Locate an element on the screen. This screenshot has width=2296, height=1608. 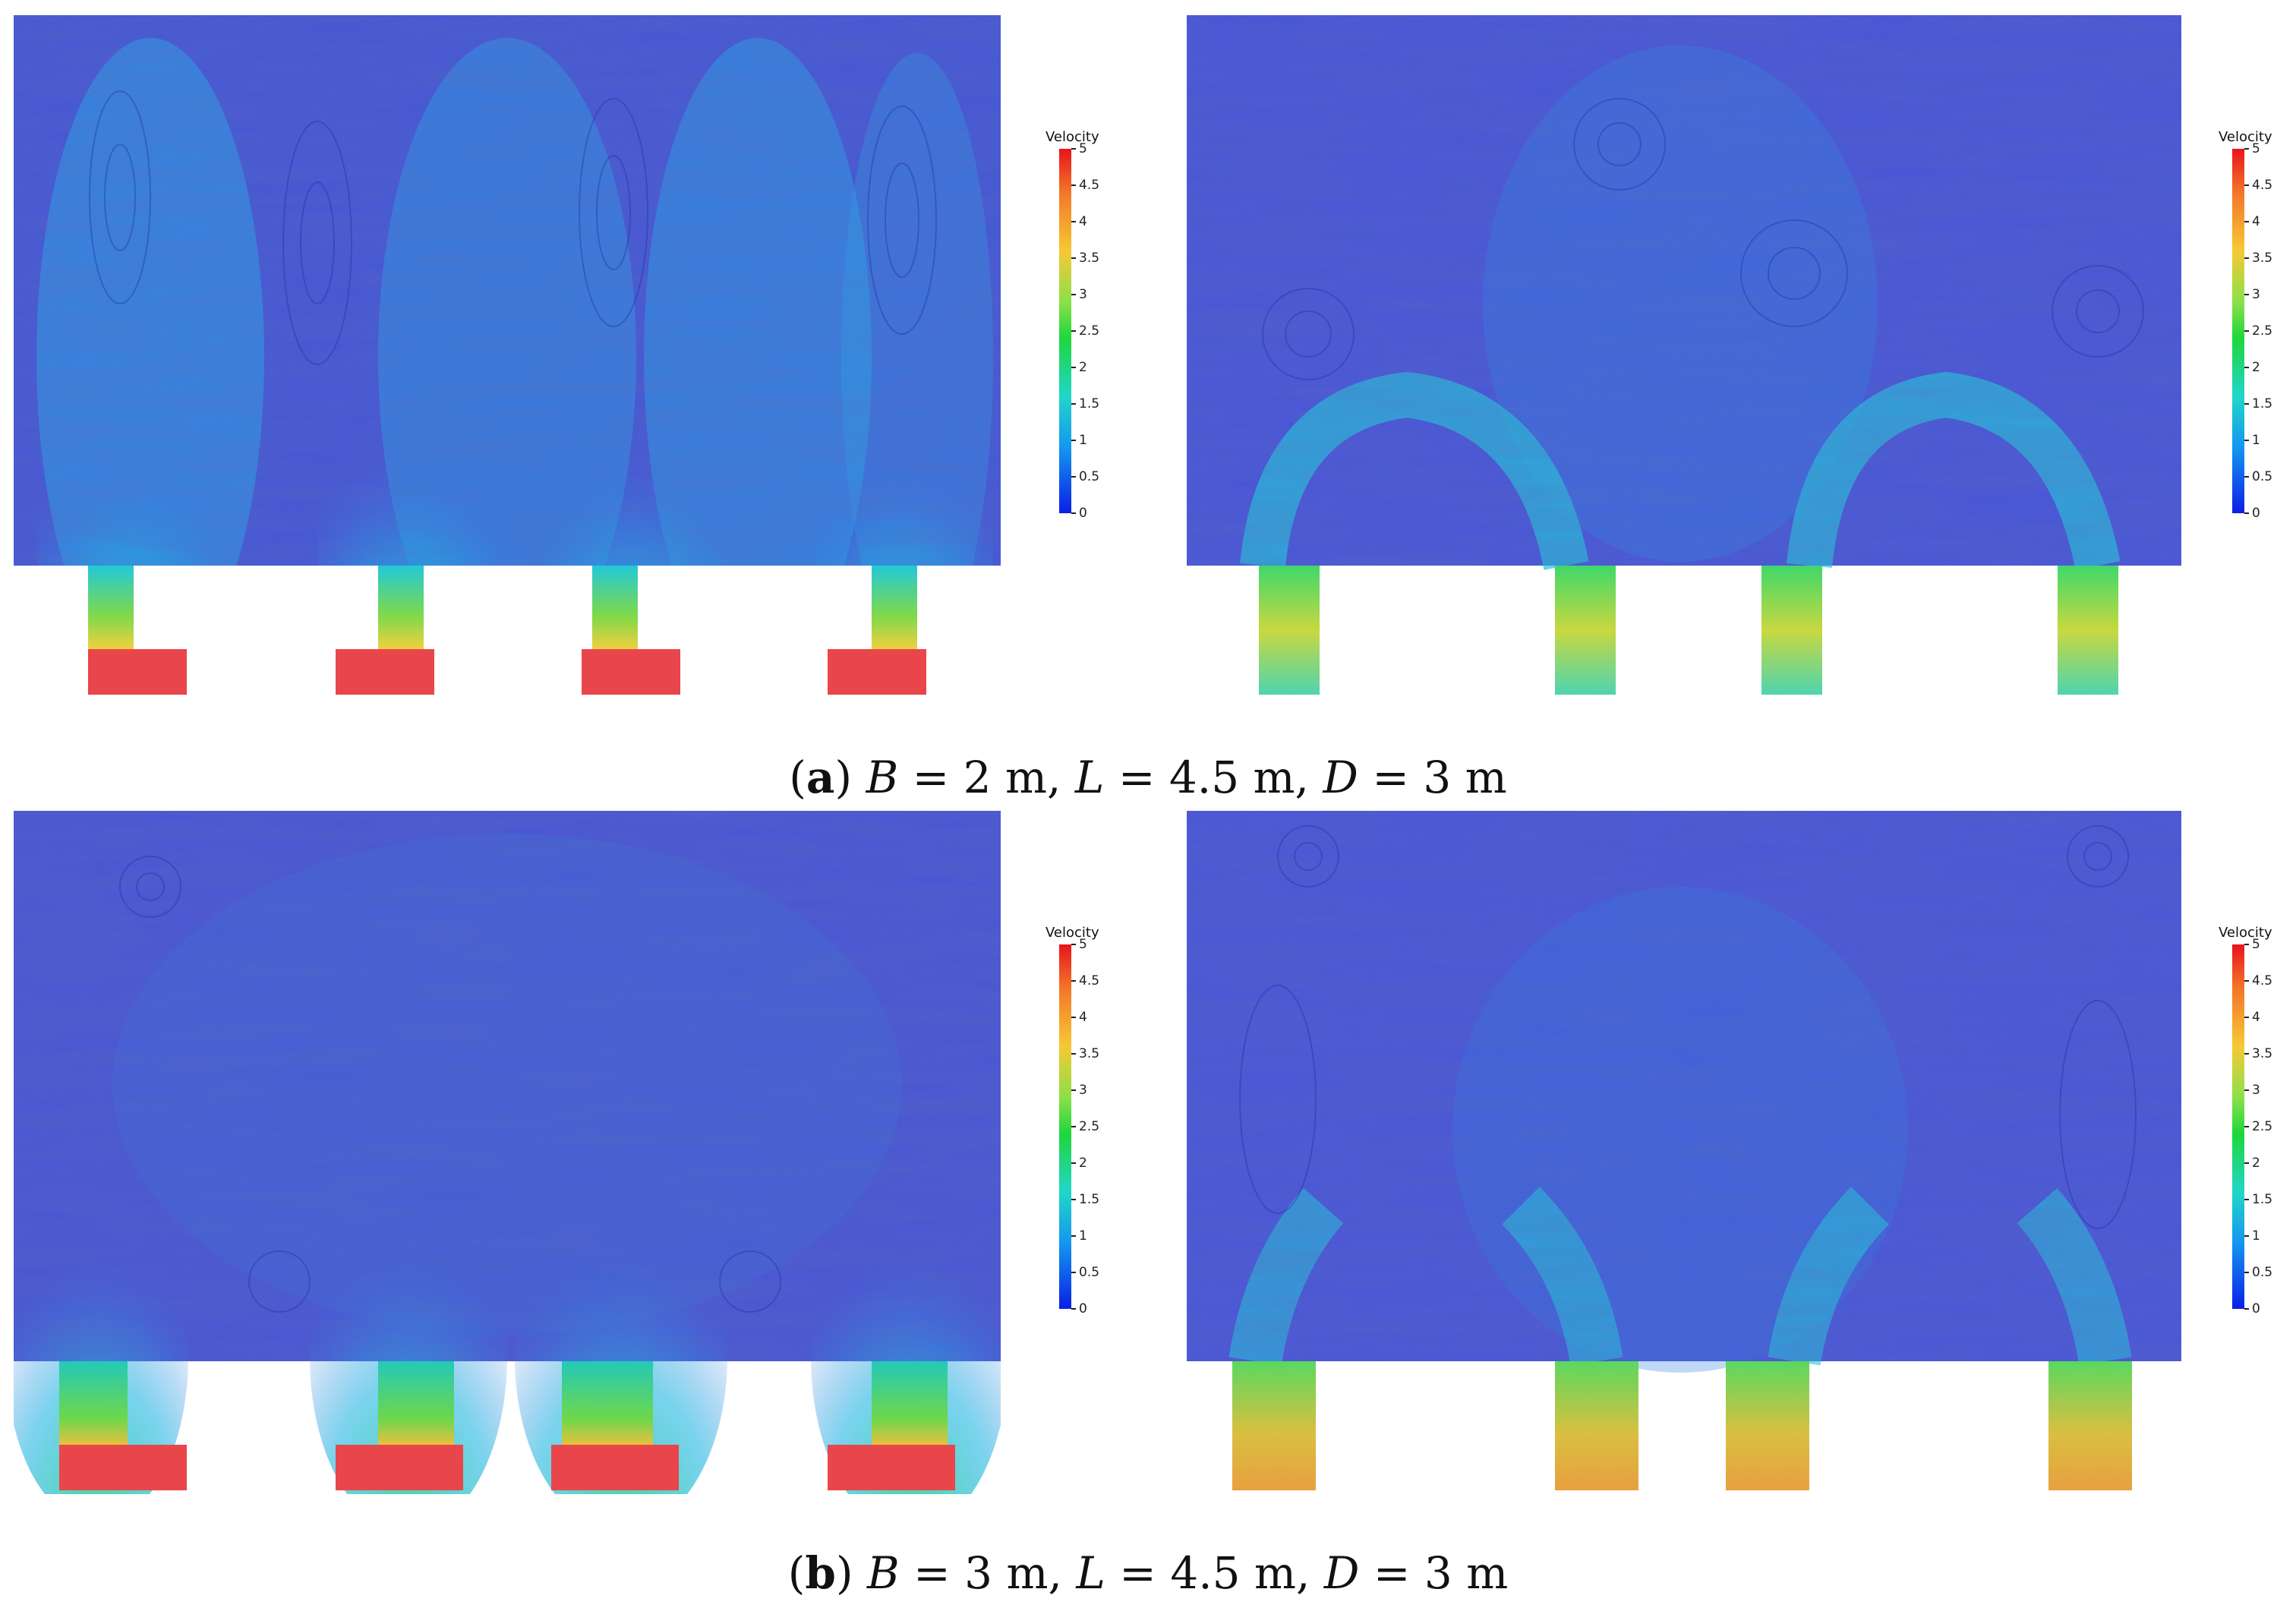
colorbar-b-right: Velocity 5 4.5 4 3.5 3 2.5 2 1.5 1 0.5 0 is located at coordinates (2258, 1122).